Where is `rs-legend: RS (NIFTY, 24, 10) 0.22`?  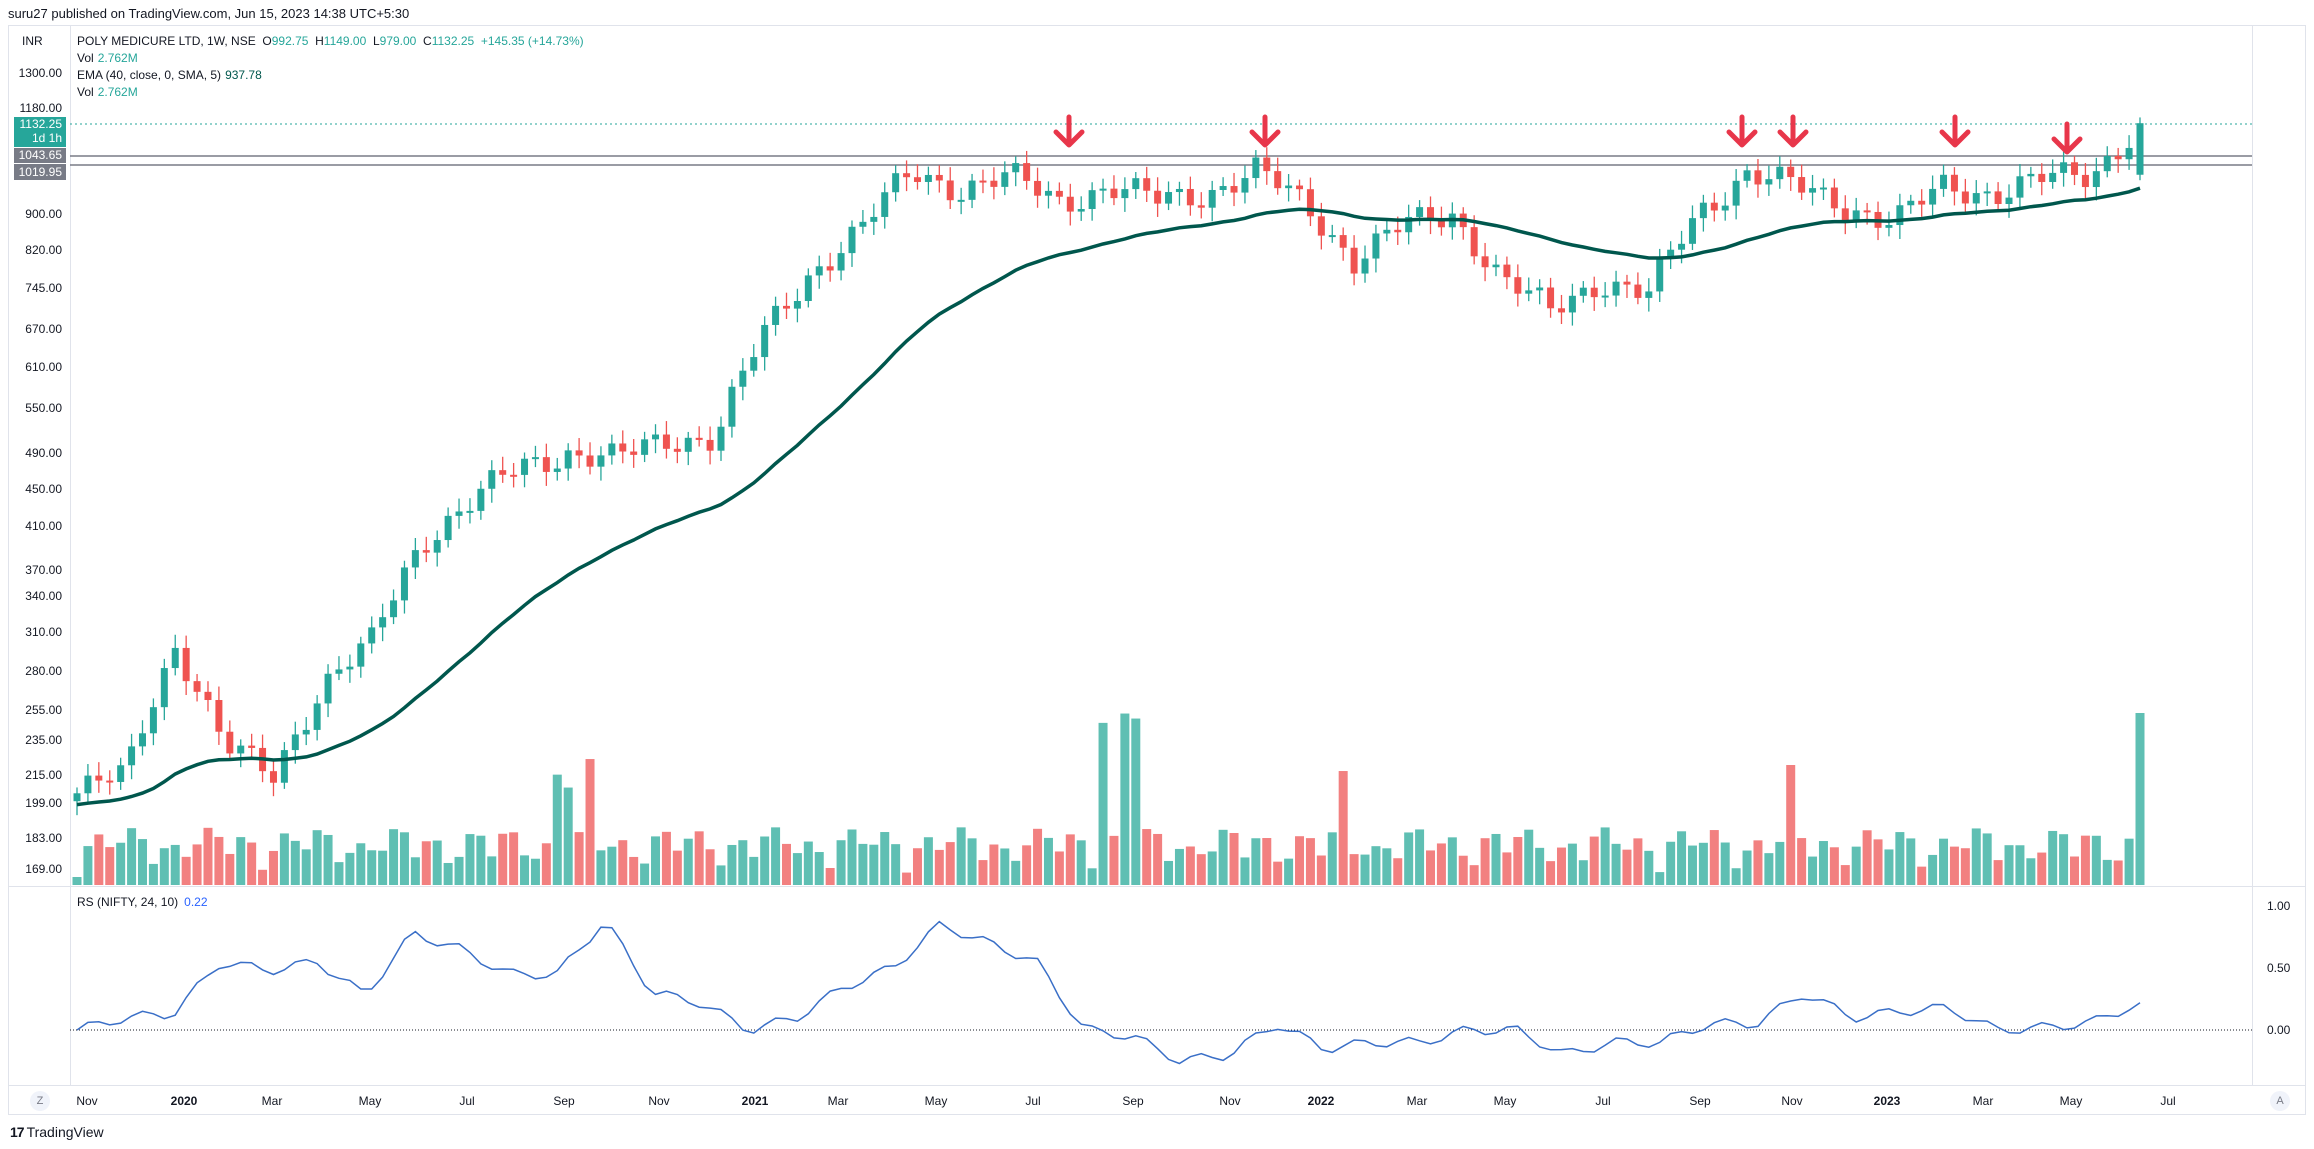
rs-legend: RS (NIFTY, 24, 10) 0.22 is located at coordinates (142, 902).